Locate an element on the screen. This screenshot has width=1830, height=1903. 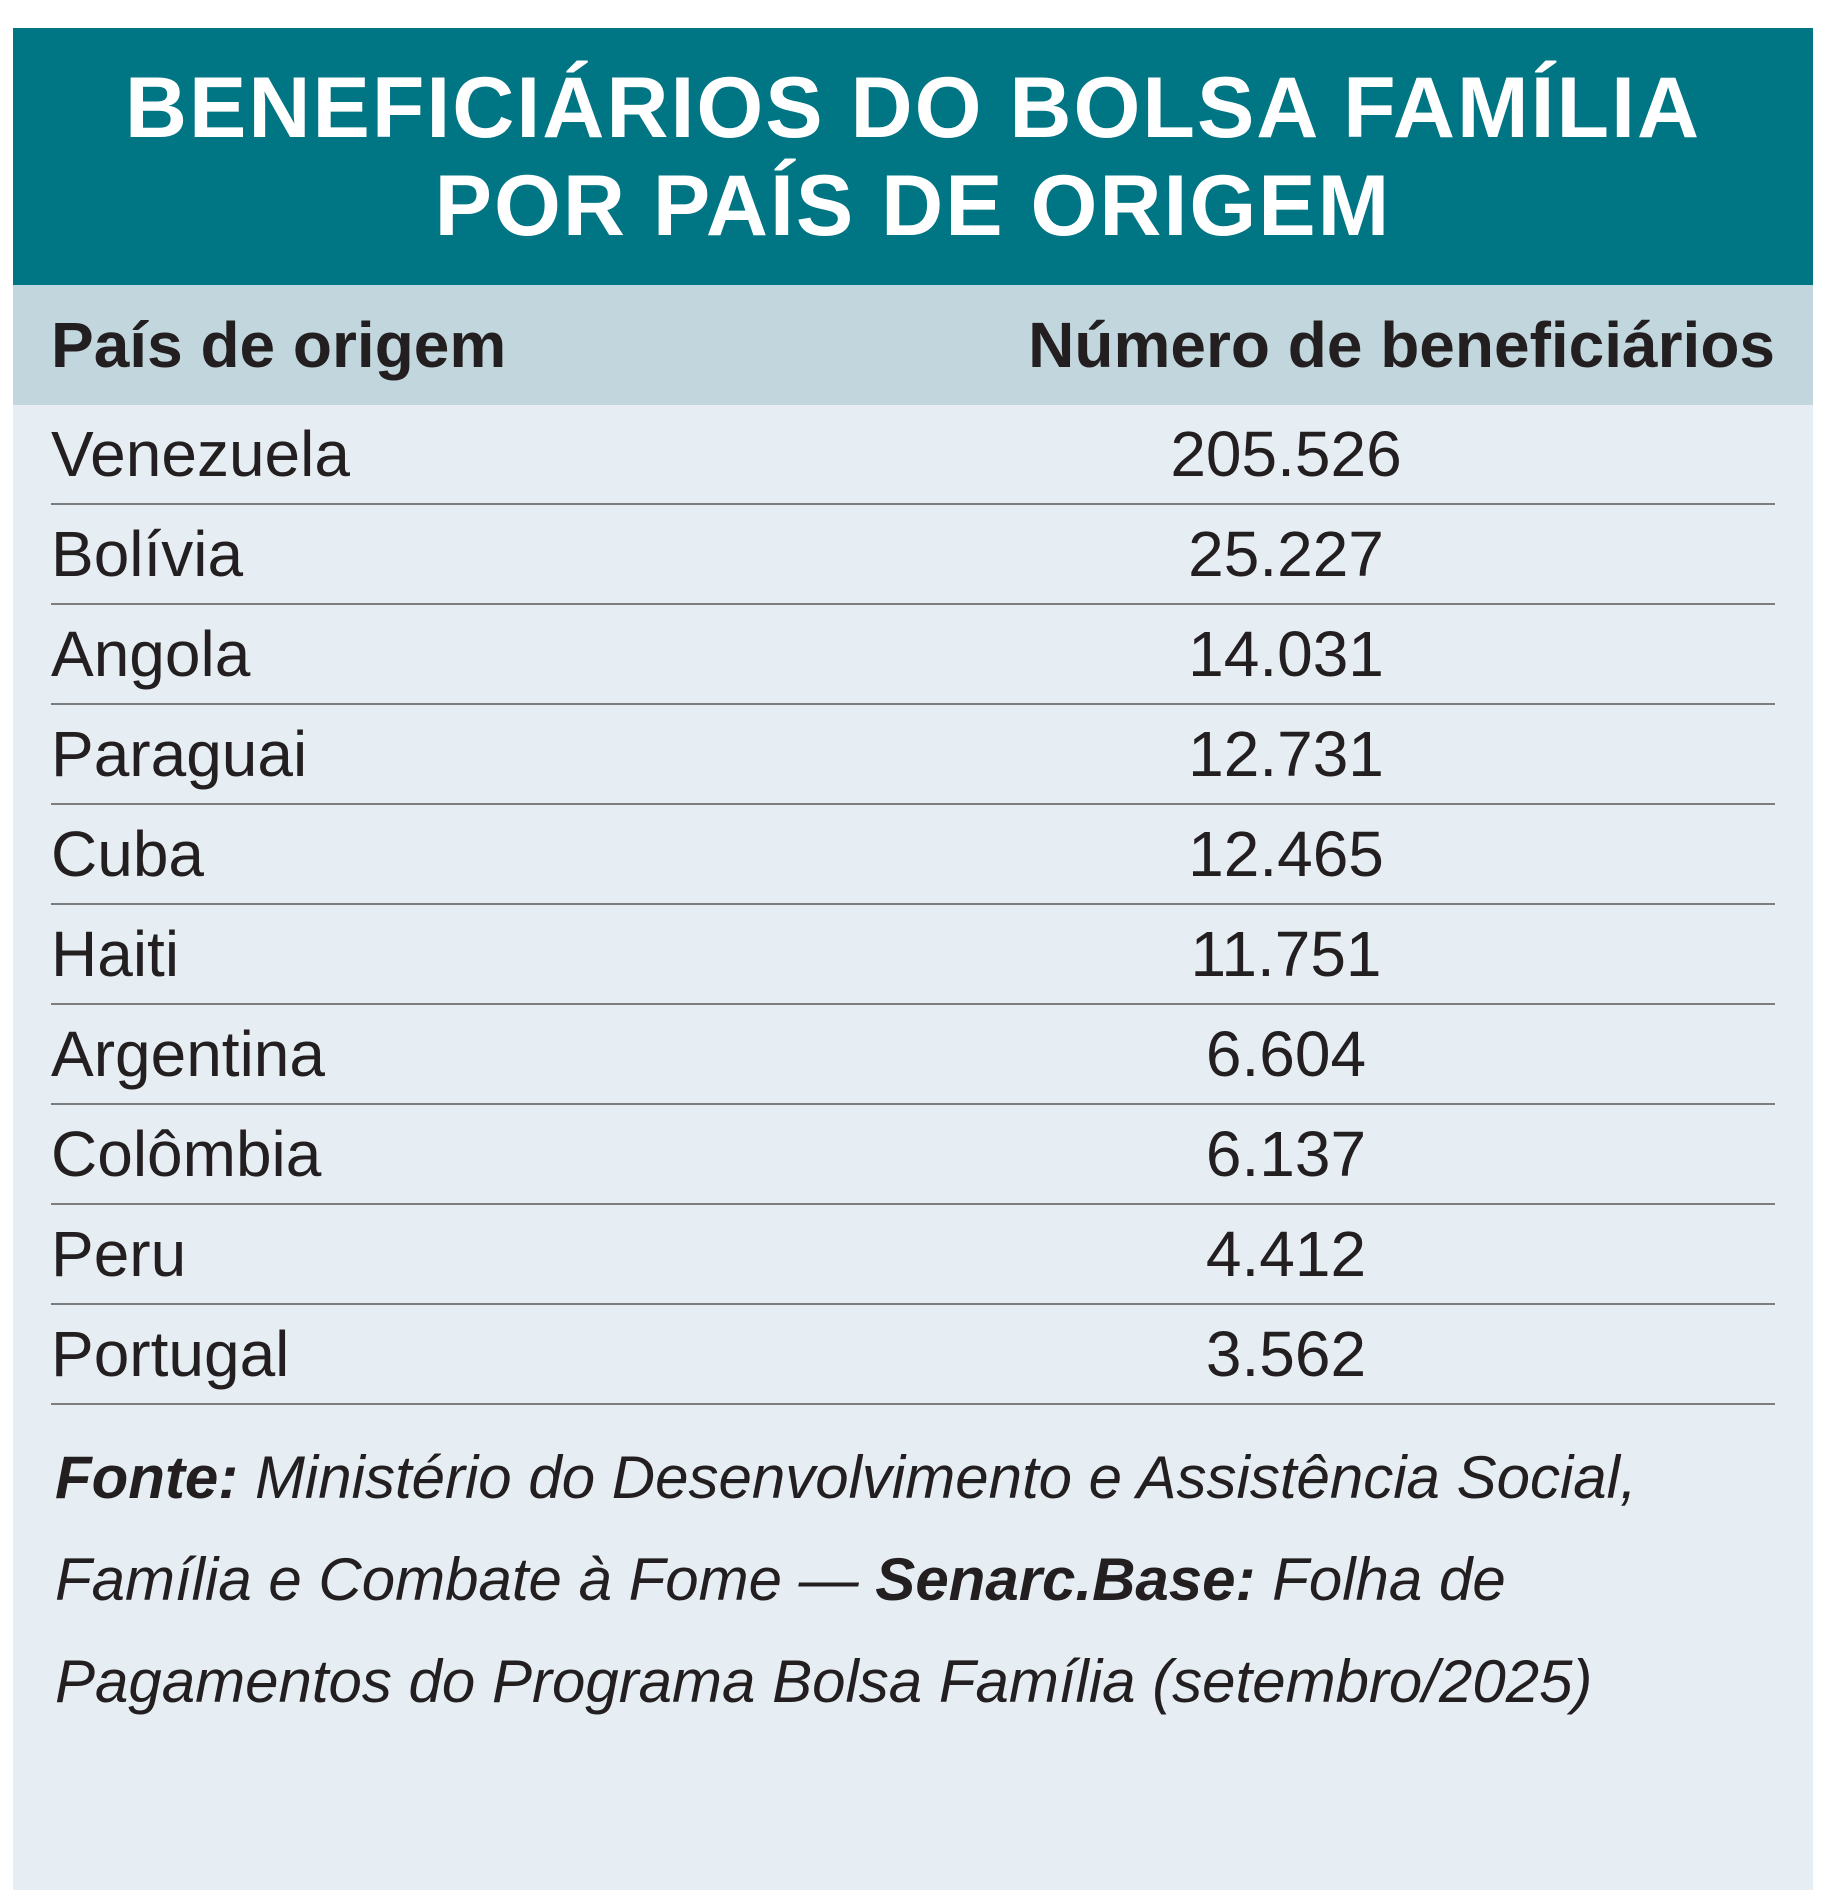
country-name: Venezuela is located at coordinates (200, 454).